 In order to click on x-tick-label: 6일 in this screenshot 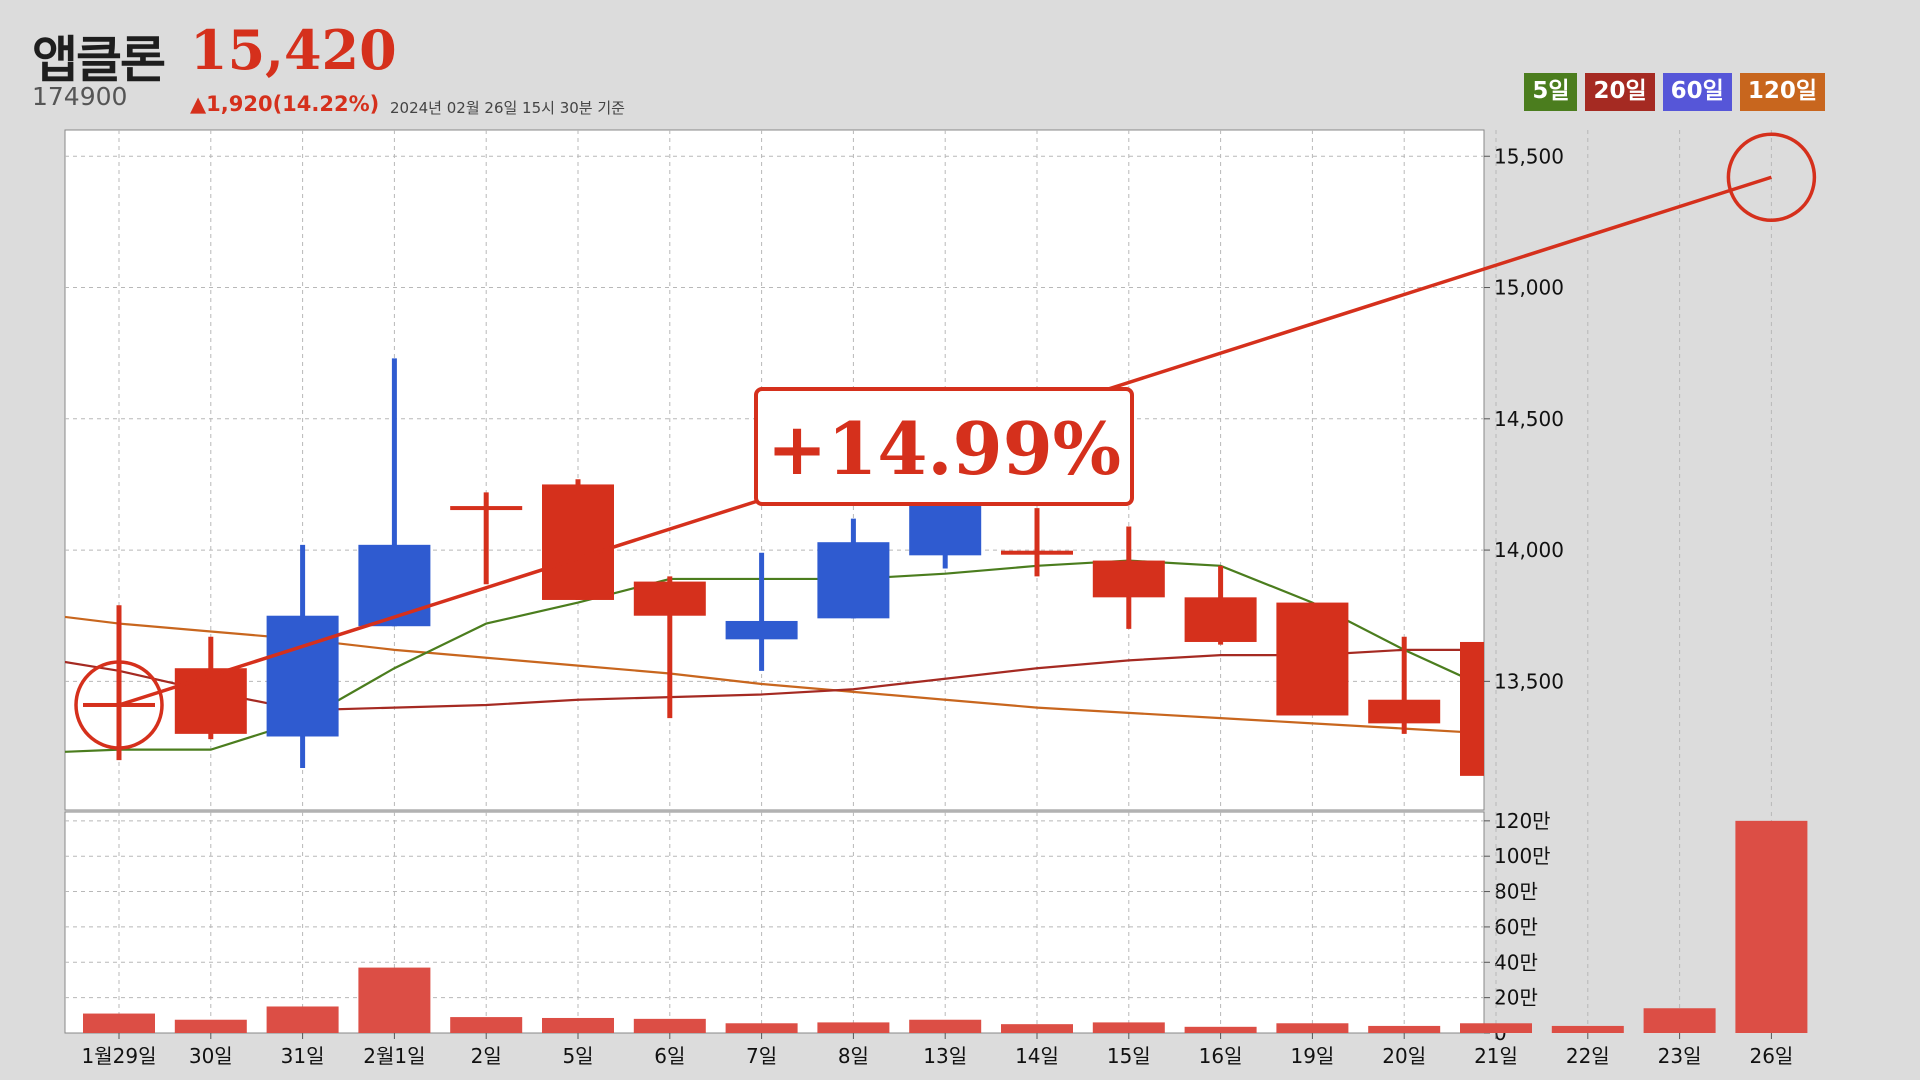, I will do `click(669, 1056)`.